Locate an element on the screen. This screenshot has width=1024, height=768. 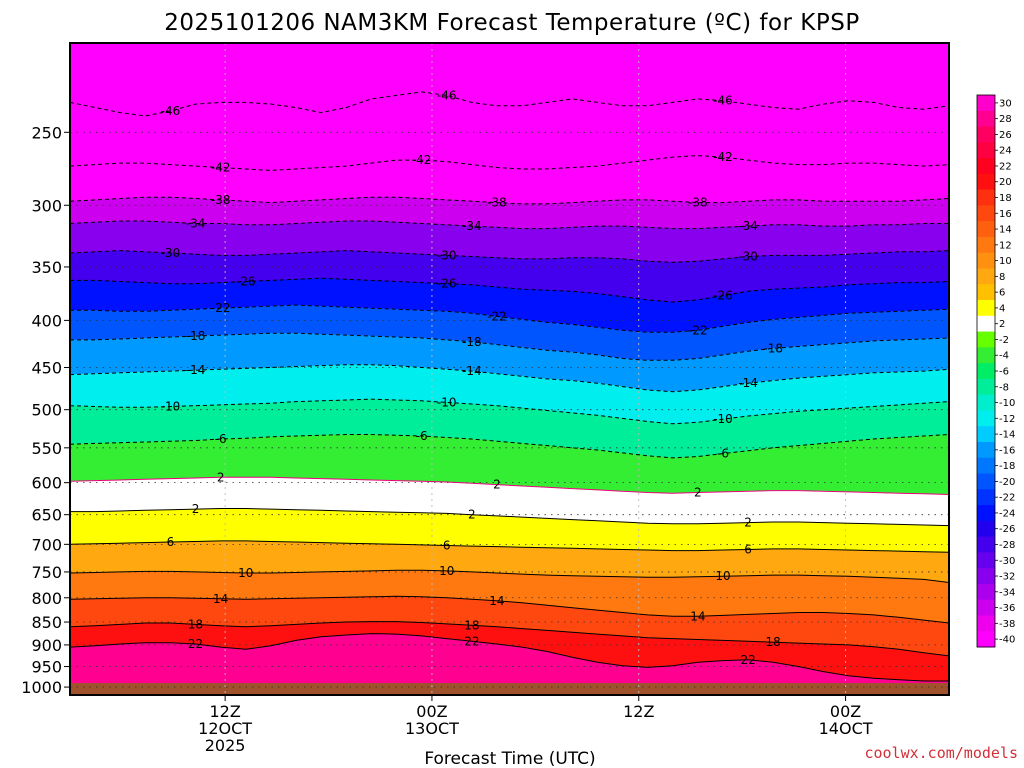
y-tick-label: 400 is located at coordinates (46, 320).